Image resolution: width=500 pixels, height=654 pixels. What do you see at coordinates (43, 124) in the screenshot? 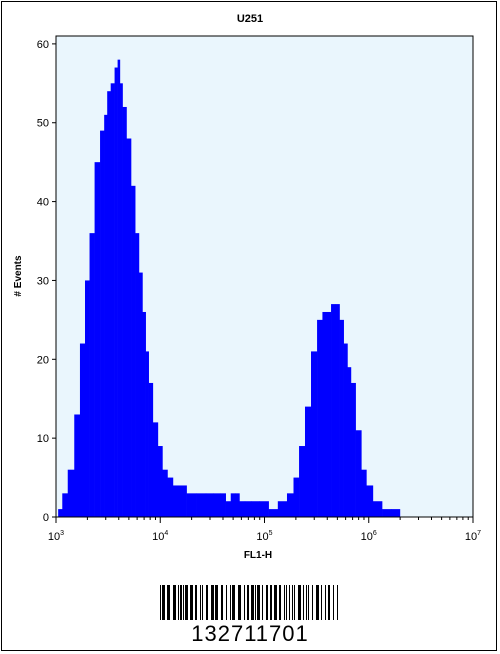
I see `y-tick-label: 50` at bounding box center [43, 124].